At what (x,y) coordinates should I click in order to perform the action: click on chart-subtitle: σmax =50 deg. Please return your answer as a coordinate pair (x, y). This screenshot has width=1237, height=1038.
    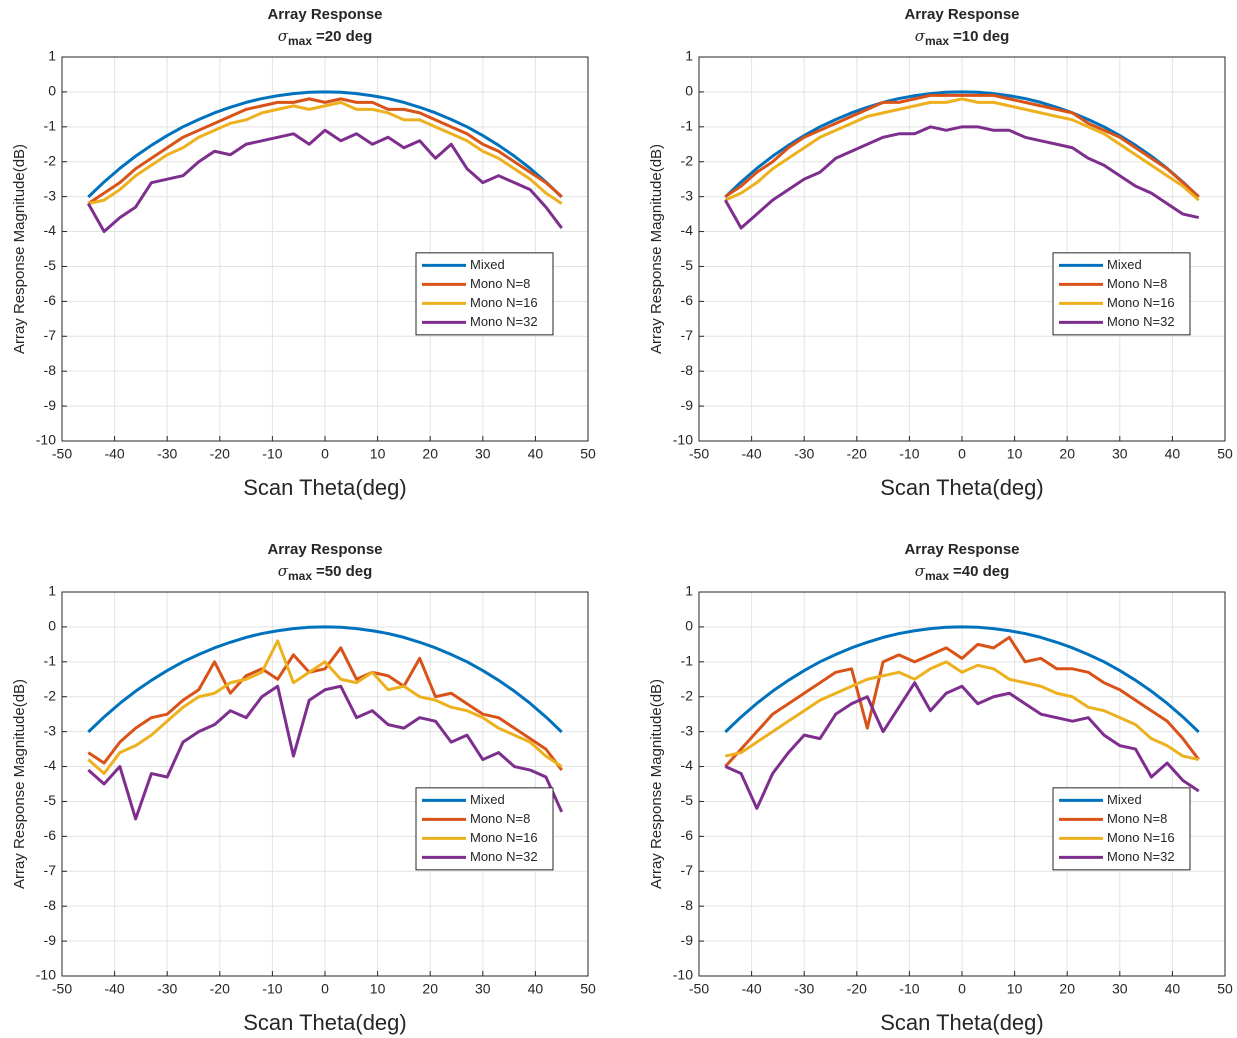
    Looking at the image, I should click on (325, 572).